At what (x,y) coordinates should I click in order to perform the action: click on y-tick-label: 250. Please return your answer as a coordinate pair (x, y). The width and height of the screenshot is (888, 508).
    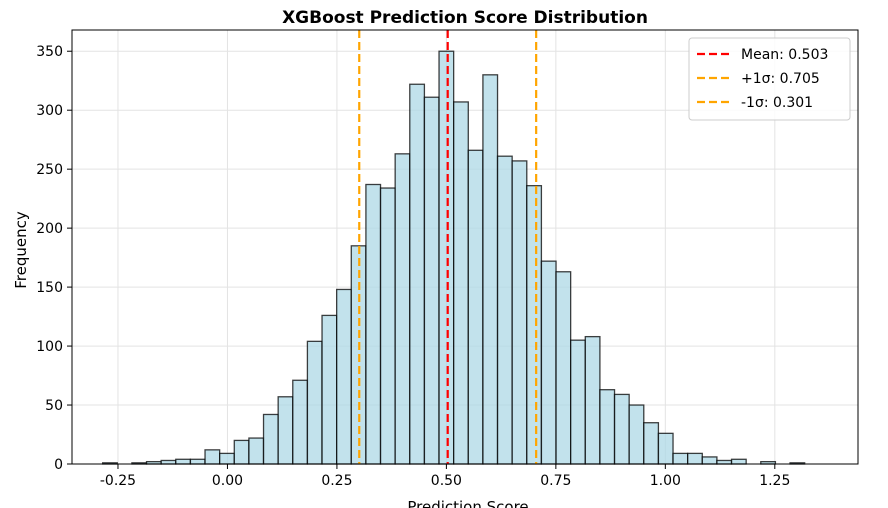
    Looking at the image, I should click on (49, 170).